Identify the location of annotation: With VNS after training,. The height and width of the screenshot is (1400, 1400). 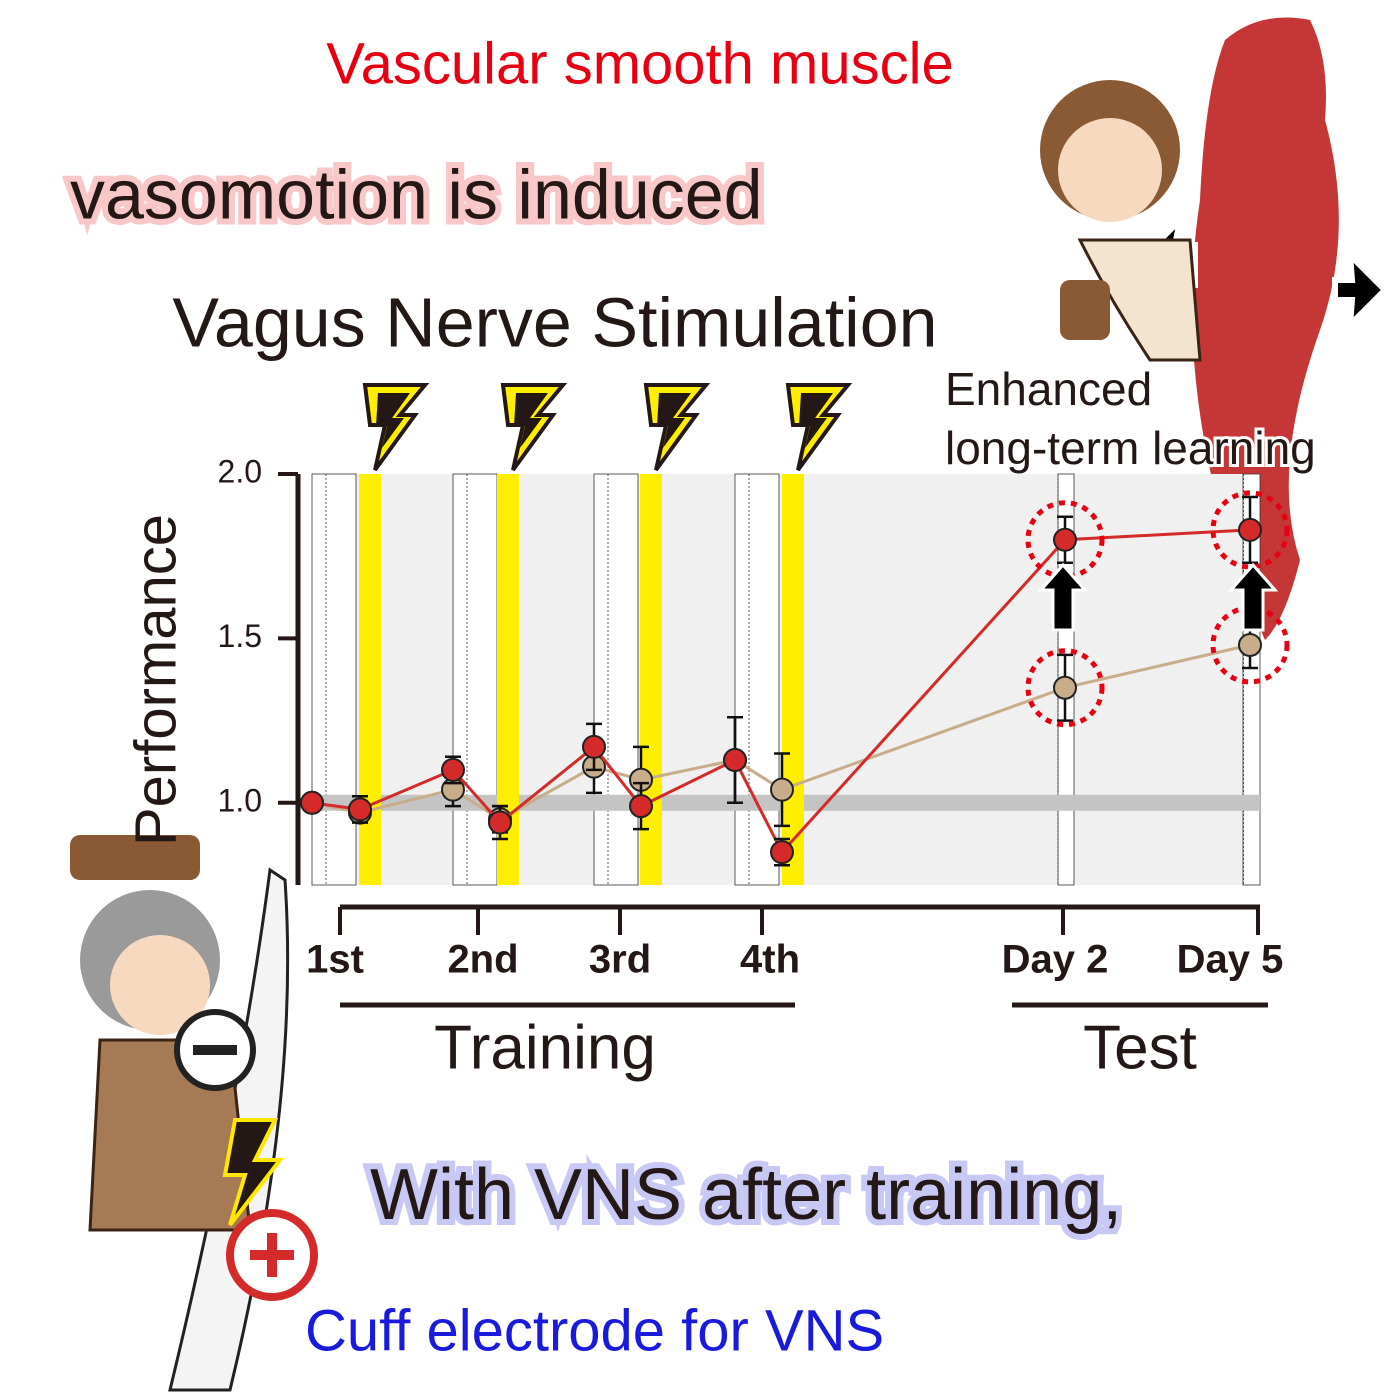
(746, 1195).